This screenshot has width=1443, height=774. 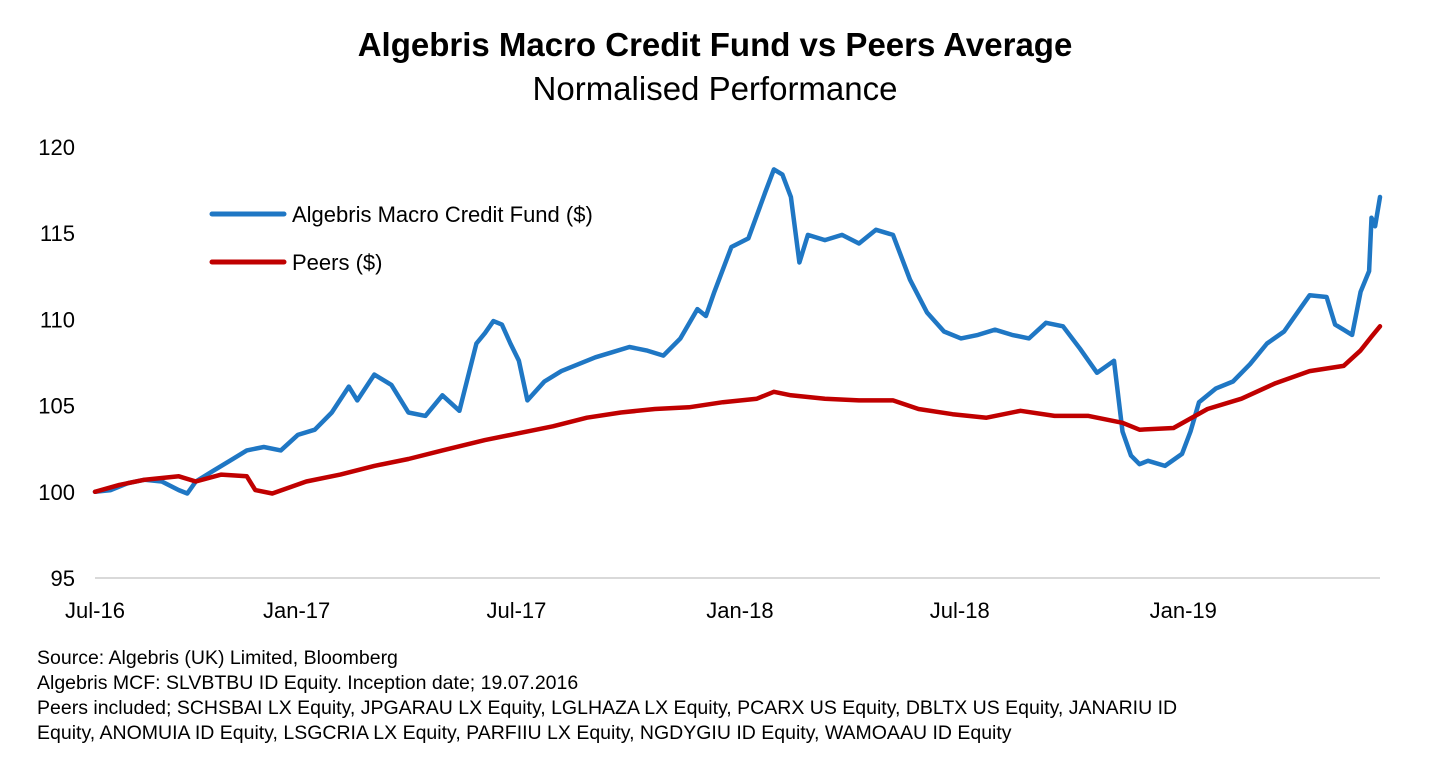 I want to click on x-tick-label: Jul-17, so click(x=516, y=610).